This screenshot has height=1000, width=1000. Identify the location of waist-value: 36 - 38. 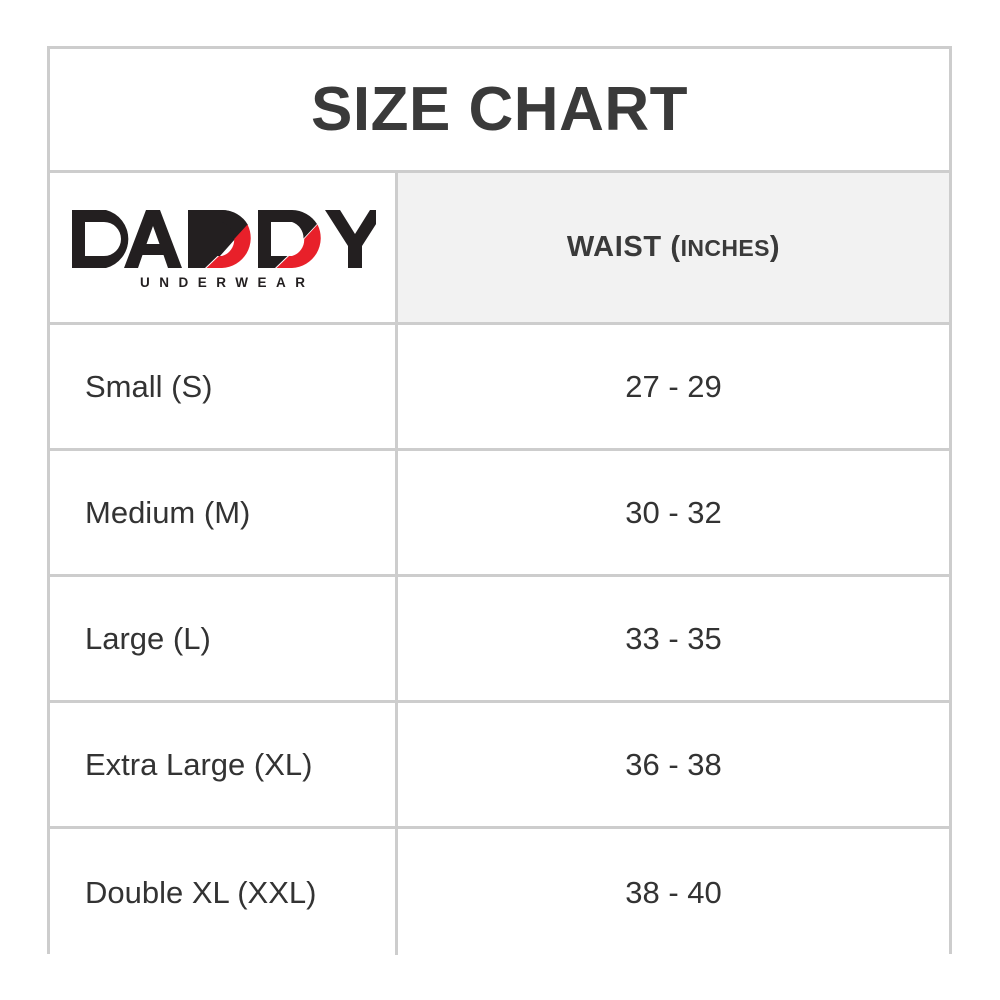
(673, 764).